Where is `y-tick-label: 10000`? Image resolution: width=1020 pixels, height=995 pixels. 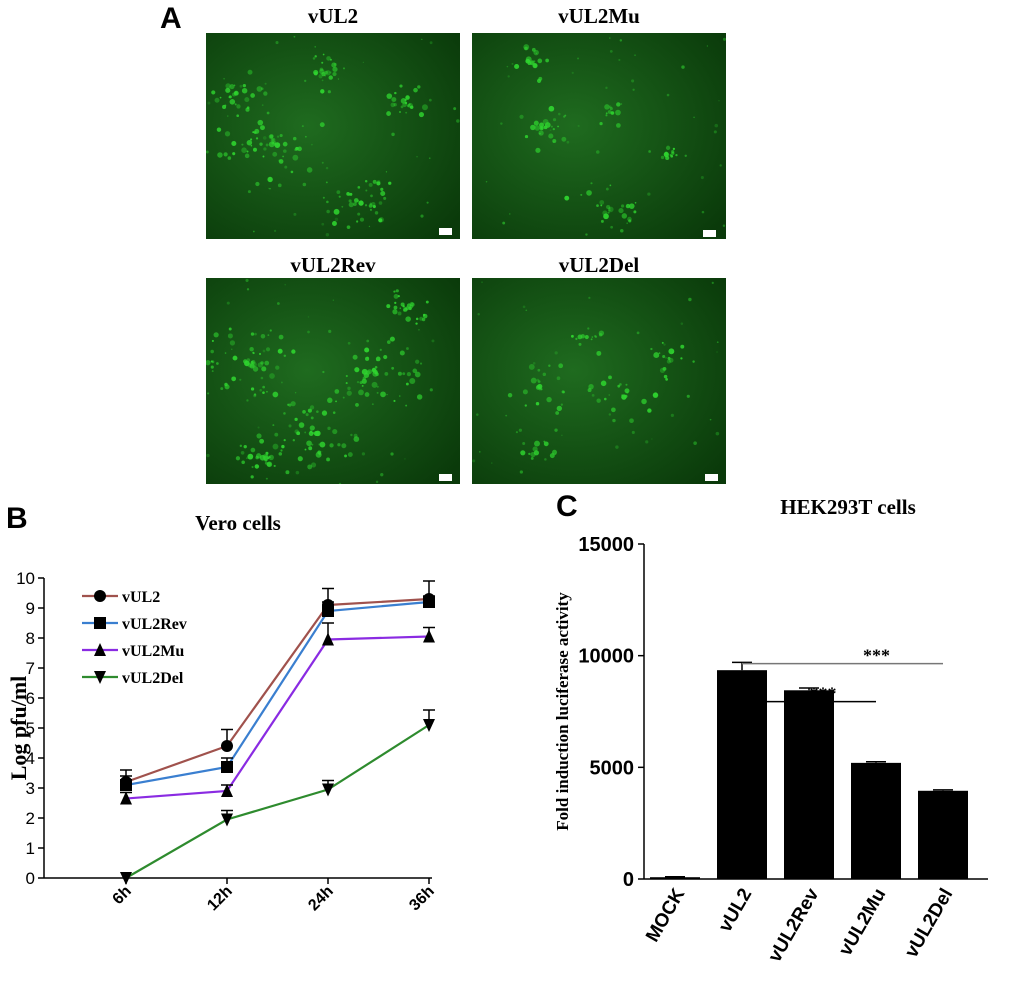
y-tick-label: 10000 is located at coordinates (606, 657).